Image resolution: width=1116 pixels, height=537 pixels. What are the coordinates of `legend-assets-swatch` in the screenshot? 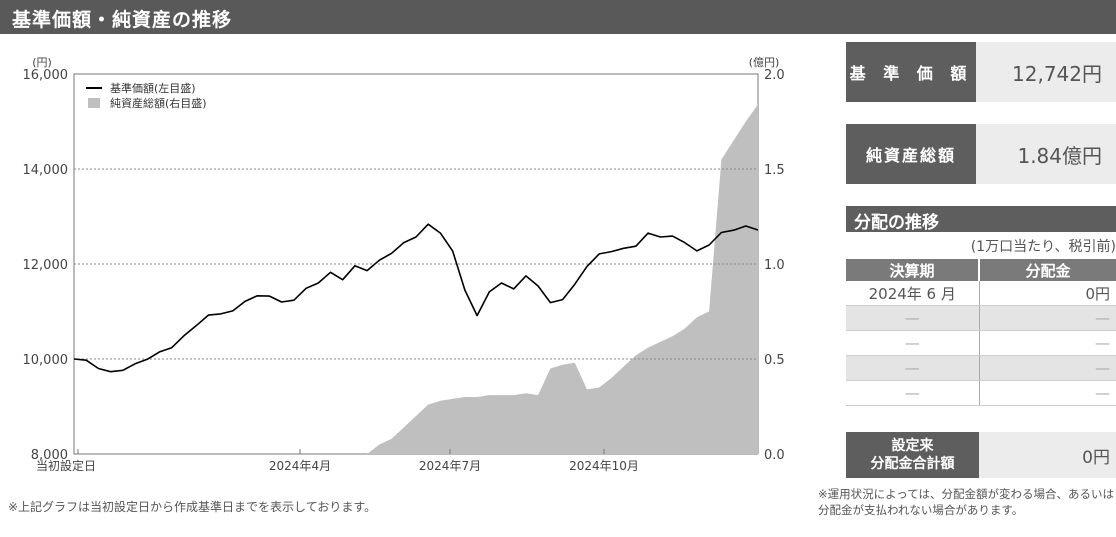 It's located at (94, 103).